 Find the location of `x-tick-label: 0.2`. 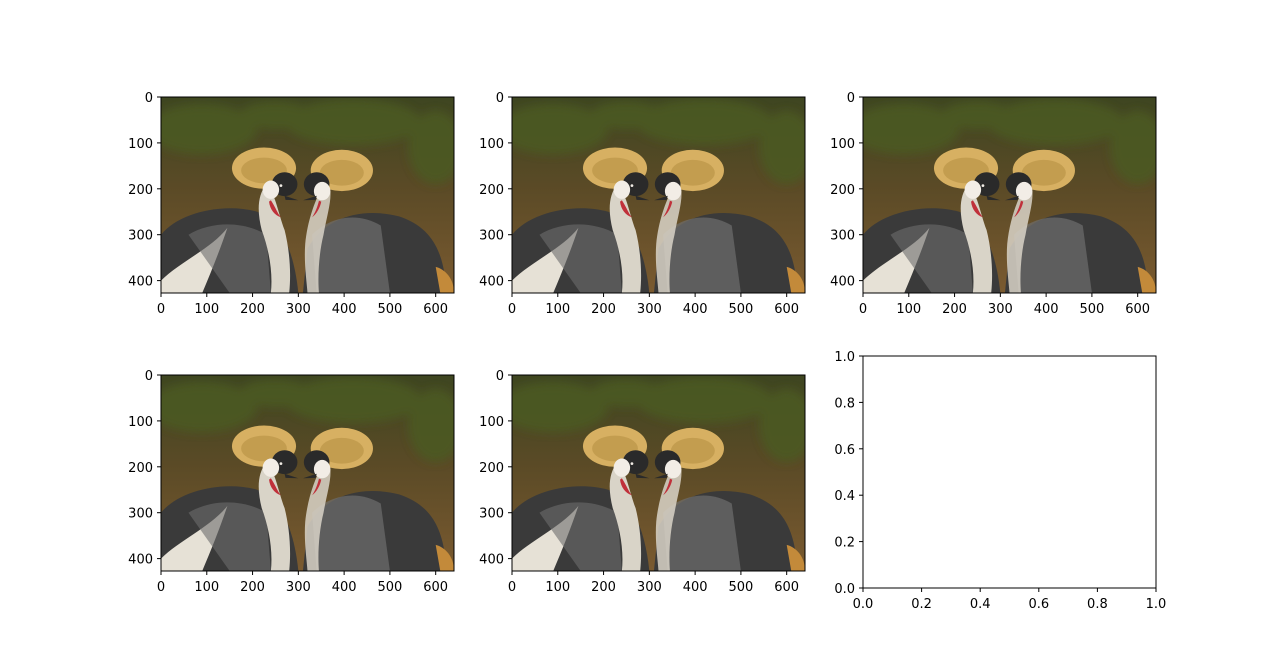

x-tick-label: 0.2 is located at coordinates (921, 604).